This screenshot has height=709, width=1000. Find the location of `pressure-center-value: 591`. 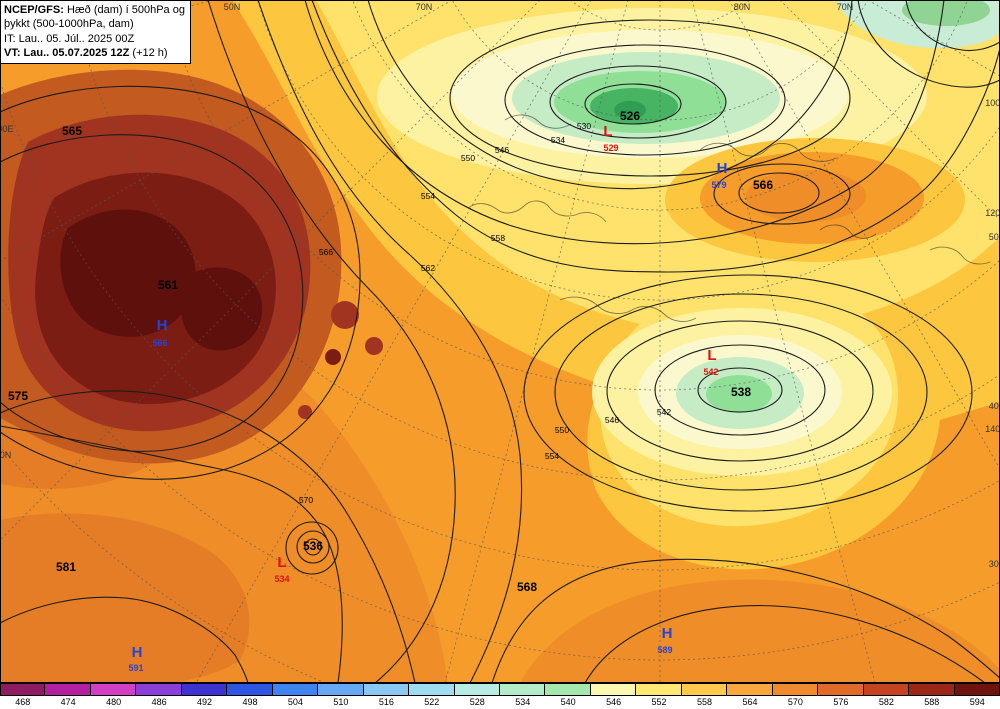

pressure-center-value: 591 is located at coordinates (135, 668).